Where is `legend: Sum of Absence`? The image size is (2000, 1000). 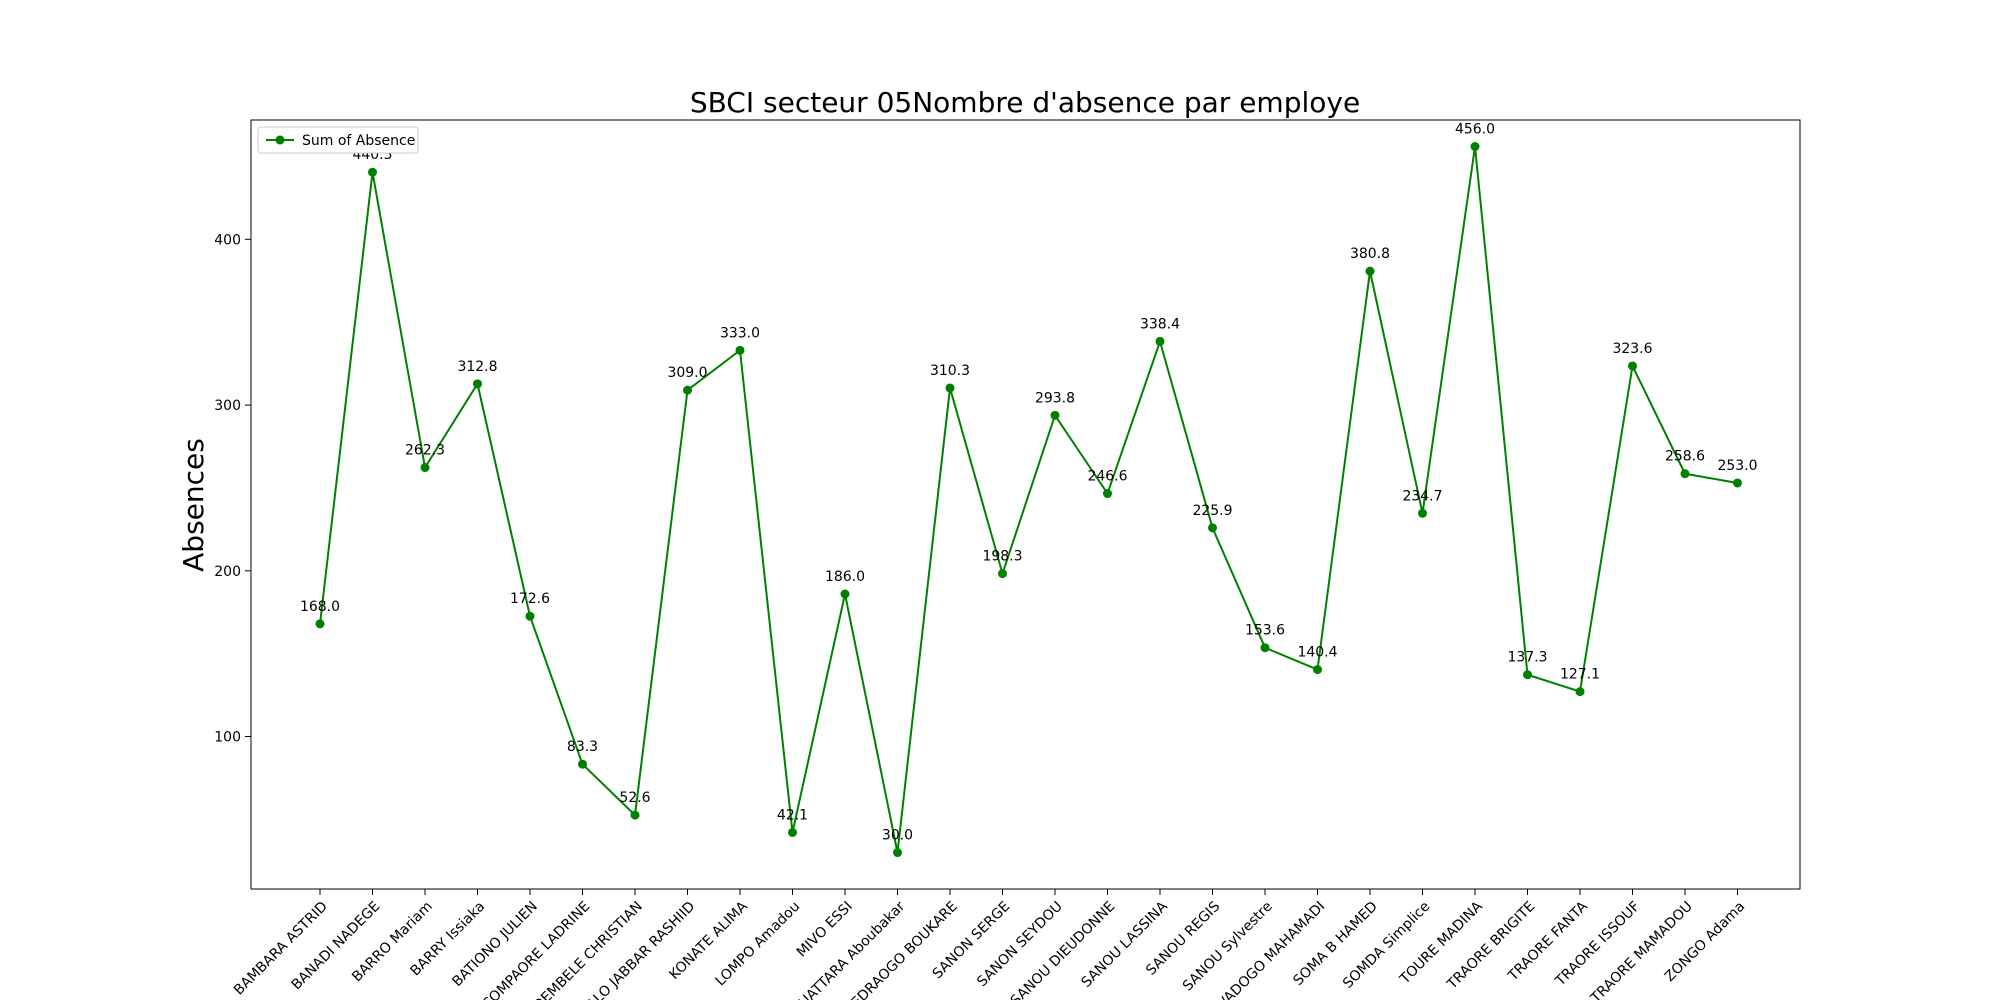
legend: Sum of Absence is located at coordinates (338, 140).